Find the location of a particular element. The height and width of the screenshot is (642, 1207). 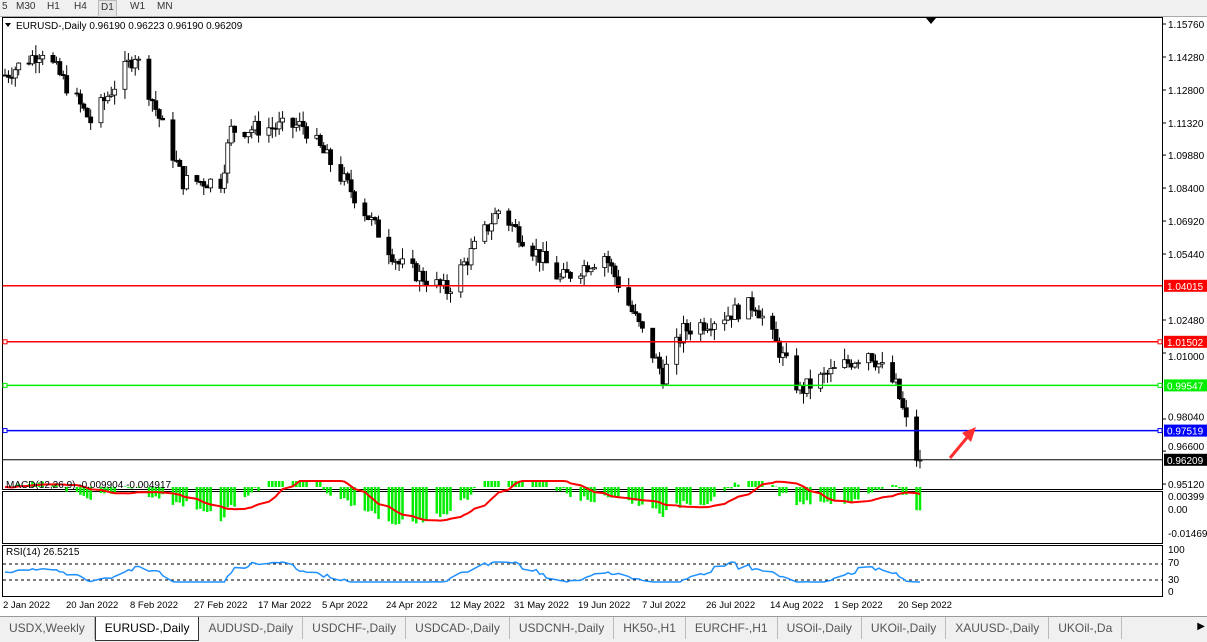

time-axis-label: 2 Jan 2022 is located at coordinates (26, 605).